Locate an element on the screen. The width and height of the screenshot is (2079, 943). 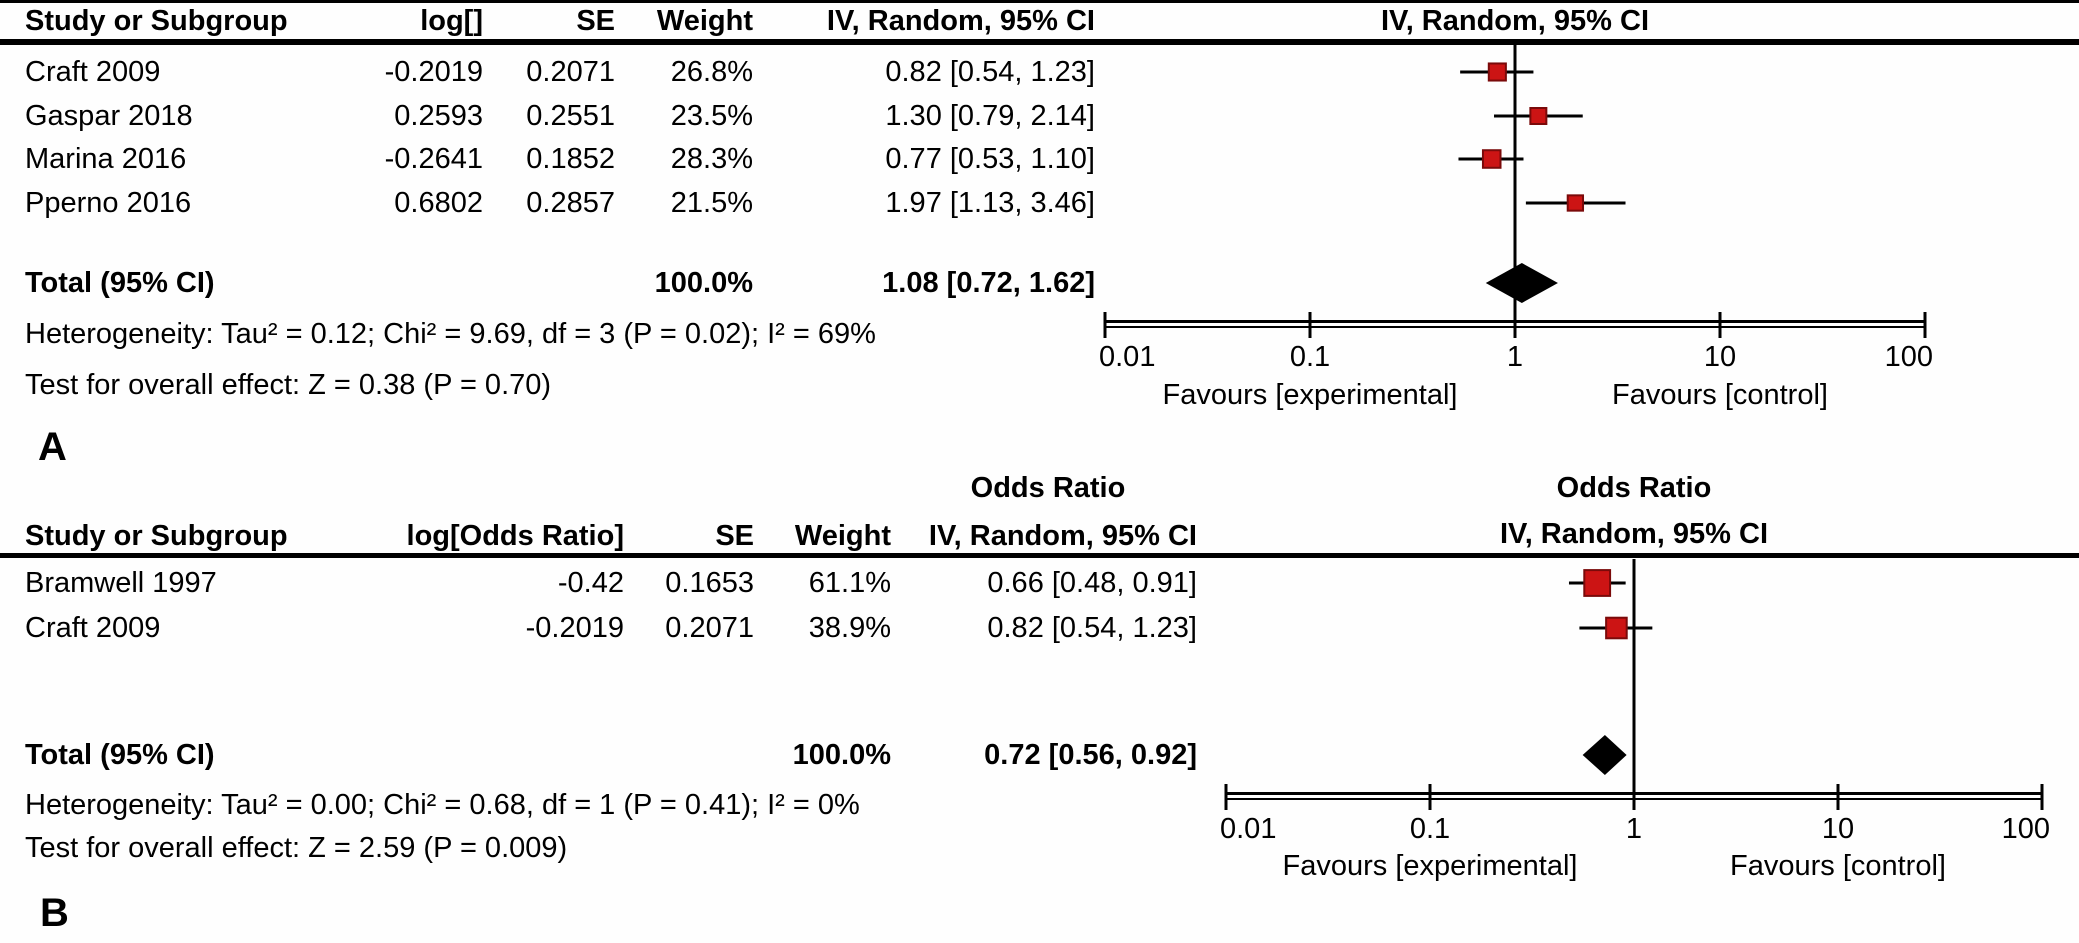
study-ci-text: 1.97 [1.13, 3.46] is located at coordinates (990, 203).